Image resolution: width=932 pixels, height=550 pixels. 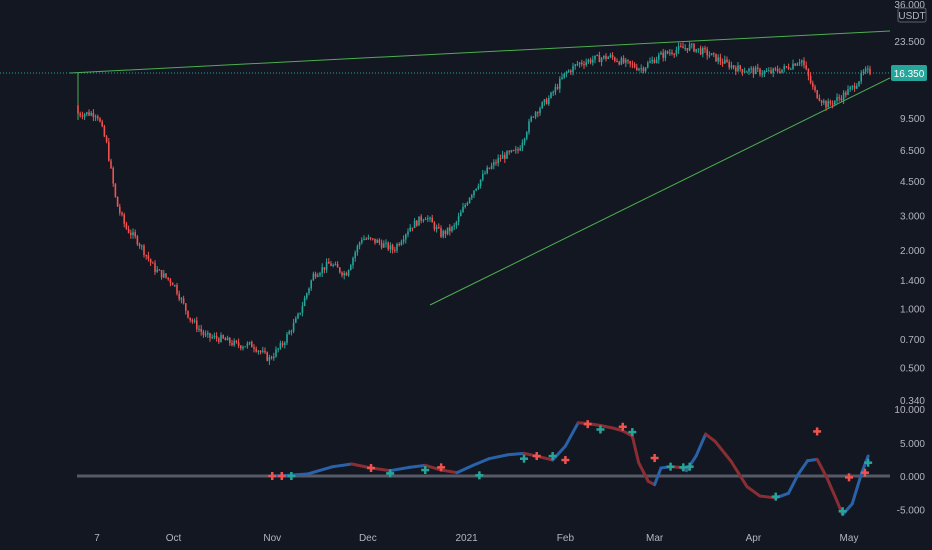 I want to click on price-tick-label: 0.700, so click(x=912, y=340).